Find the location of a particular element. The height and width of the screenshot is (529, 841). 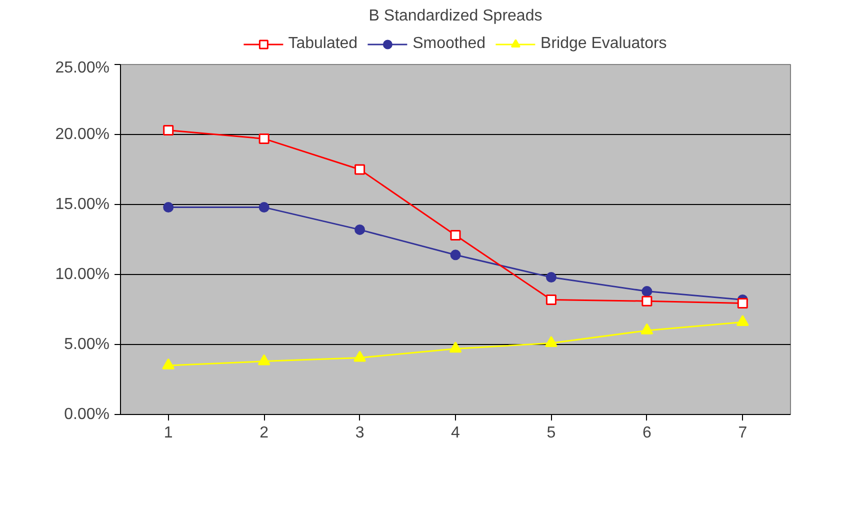

x-tick-label: 3 is located at coordinates (359, 433).